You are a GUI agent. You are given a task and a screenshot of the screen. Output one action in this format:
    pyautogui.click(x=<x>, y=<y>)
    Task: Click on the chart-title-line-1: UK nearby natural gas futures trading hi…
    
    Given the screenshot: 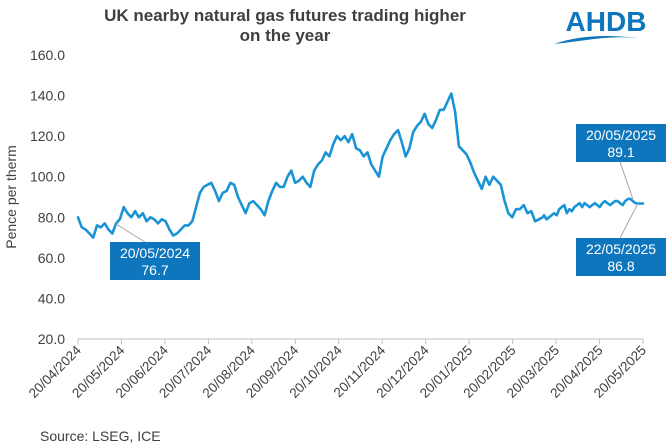 What is the action you would take?
    pyautogui.click(x=285, y=15)
    